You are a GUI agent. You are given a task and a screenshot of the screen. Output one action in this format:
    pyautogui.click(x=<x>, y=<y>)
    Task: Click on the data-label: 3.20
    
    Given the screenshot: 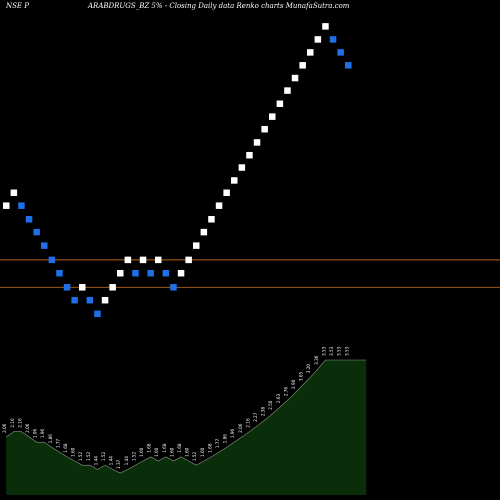 What is the action you would take?
    pyautogui.click(x=308, y=369)
    